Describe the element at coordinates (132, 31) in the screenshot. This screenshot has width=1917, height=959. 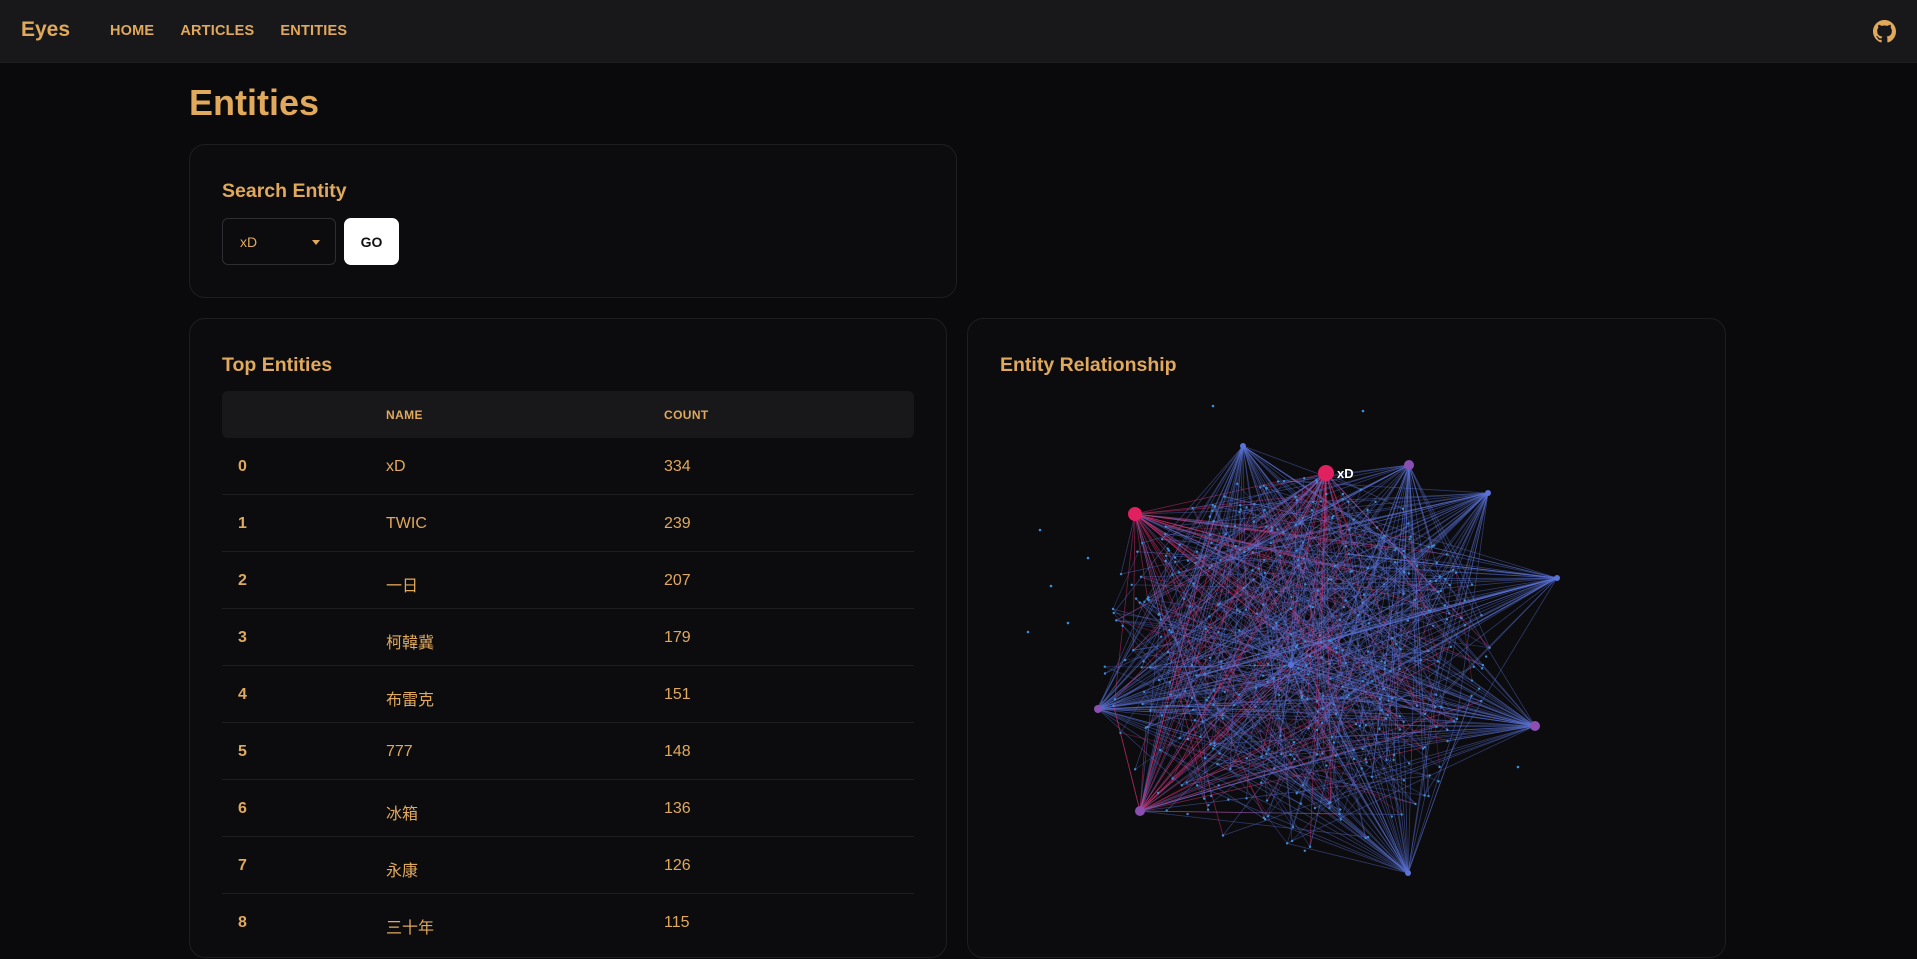
I see `nav-home: HOME` at that location.